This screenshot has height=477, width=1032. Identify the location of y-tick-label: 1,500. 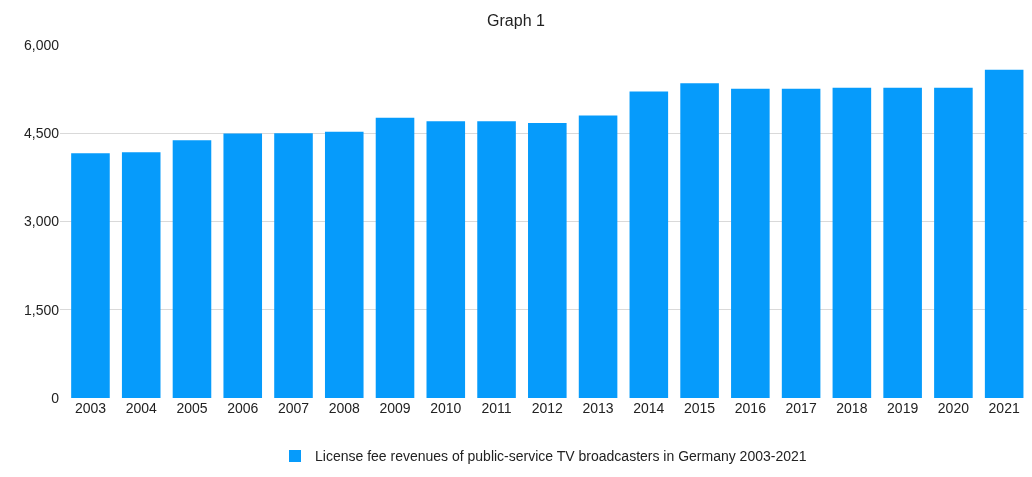
(41, 309).